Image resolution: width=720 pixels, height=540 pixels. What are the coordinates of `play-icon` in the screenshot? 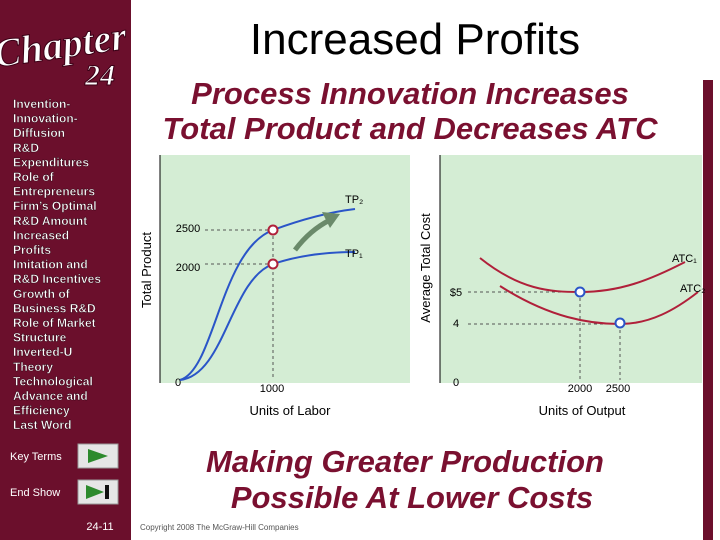 It's located at (98, 456).